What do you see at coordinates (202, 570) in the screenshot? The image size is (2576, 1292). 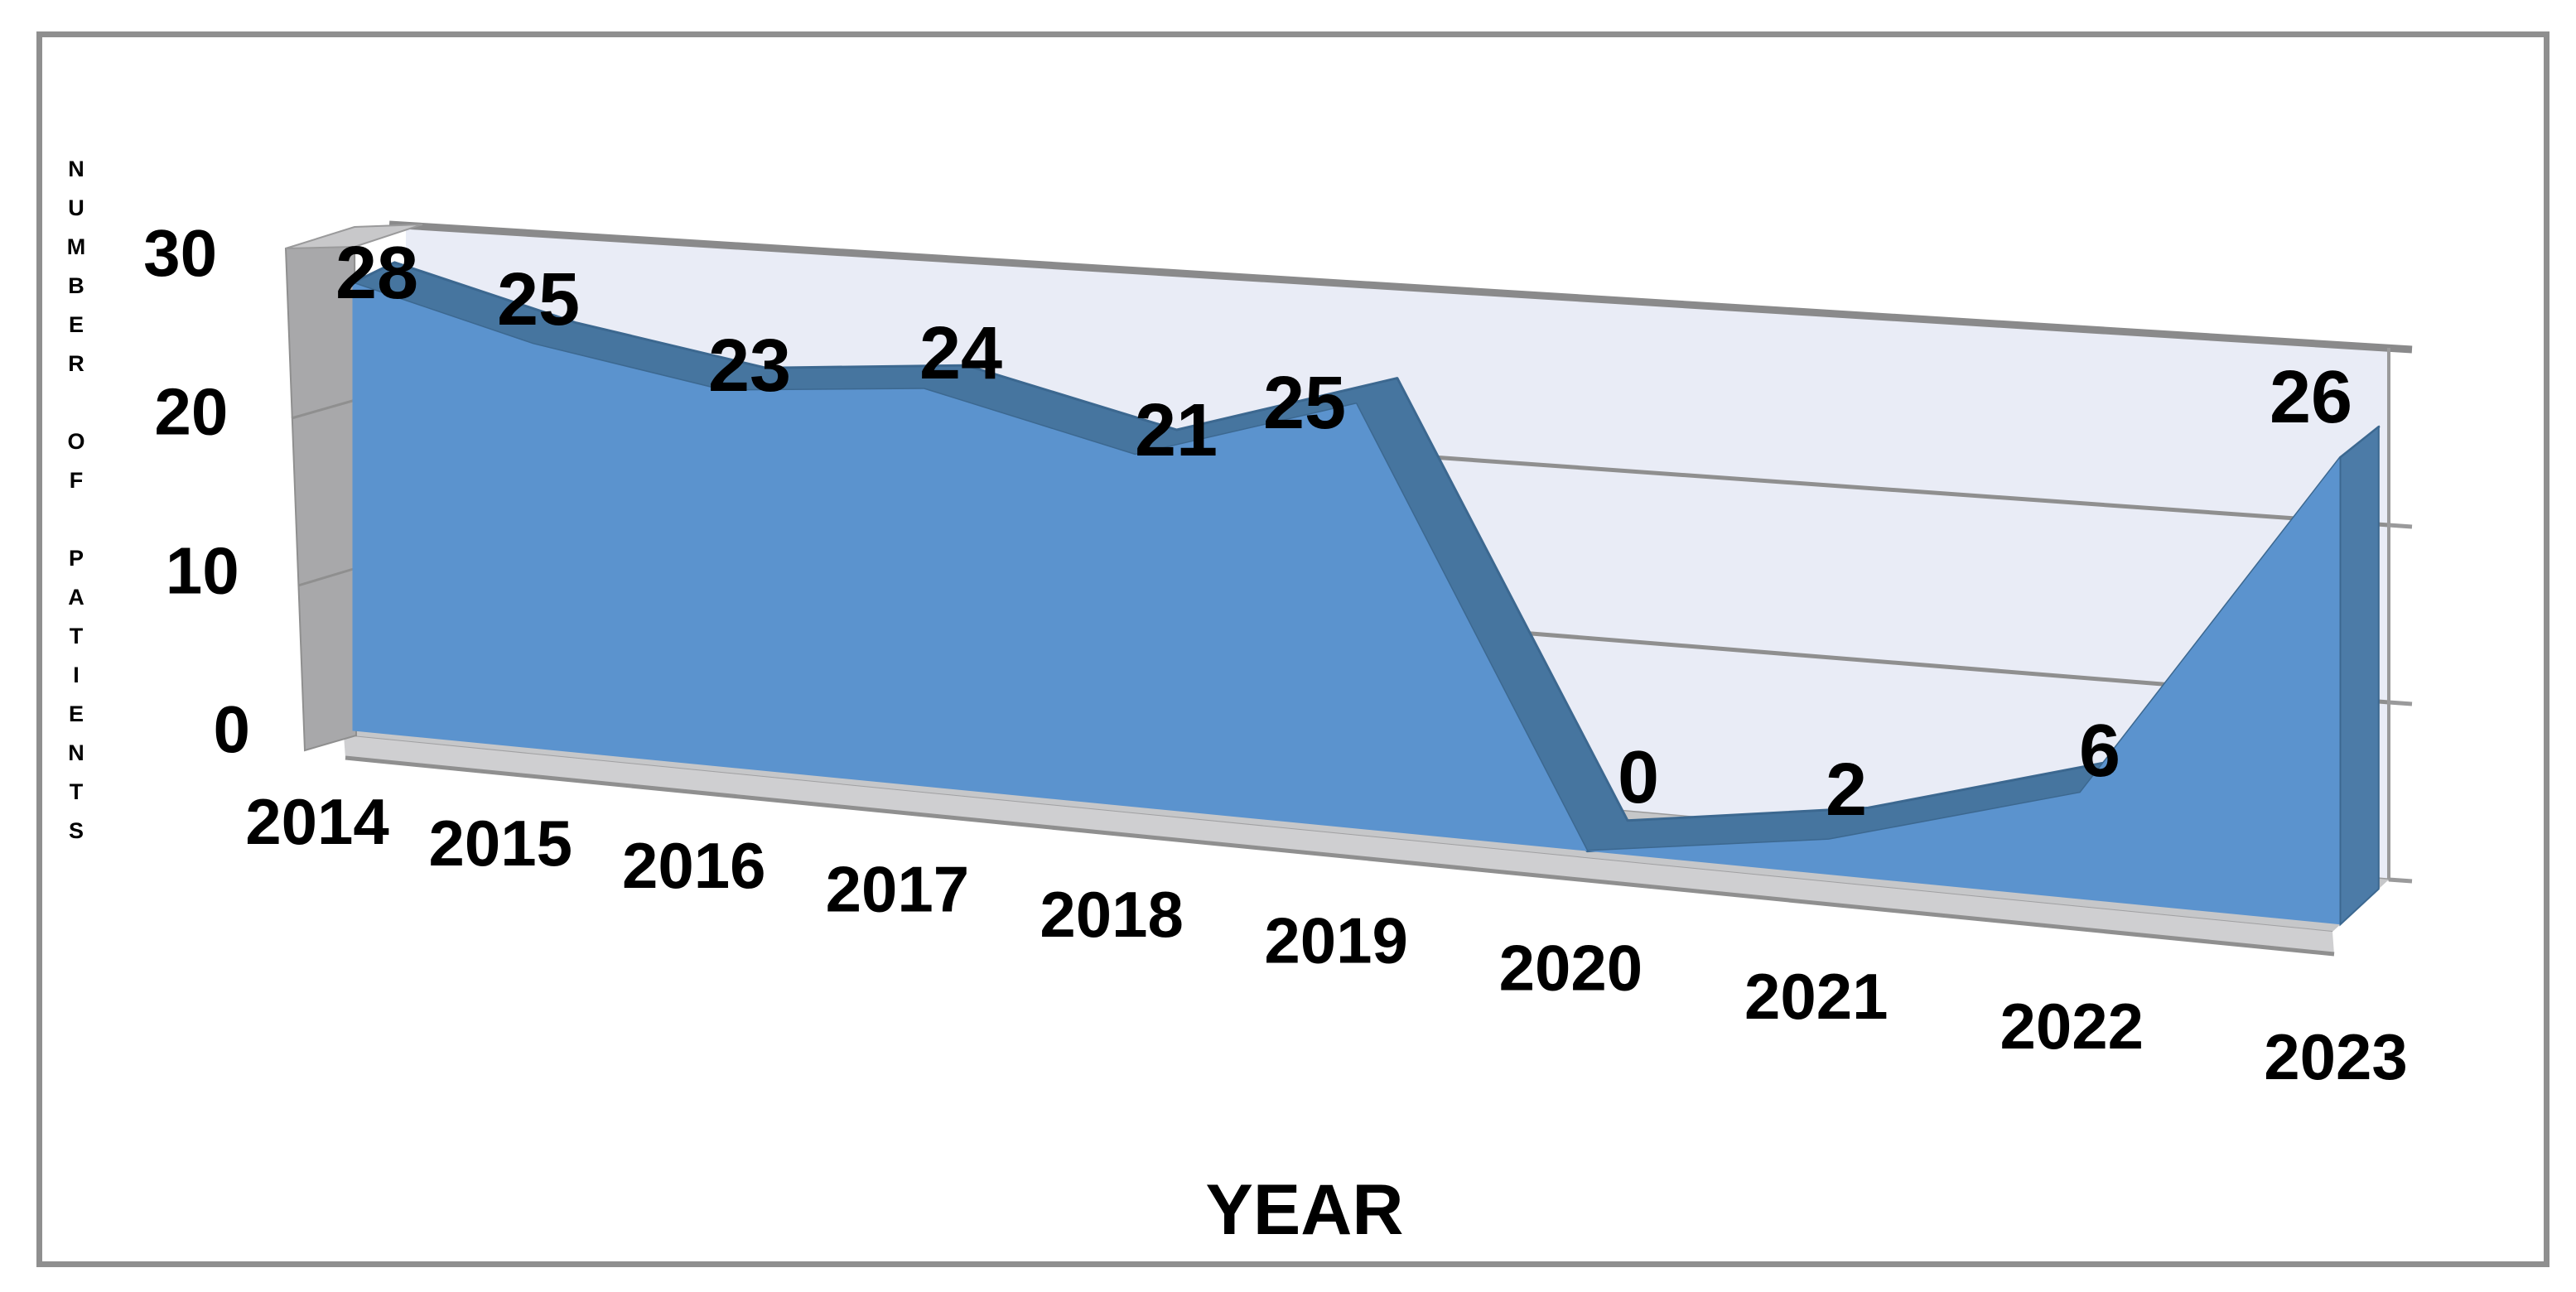 I see `y-tick-label: 10` at bounding box center [202, 570].